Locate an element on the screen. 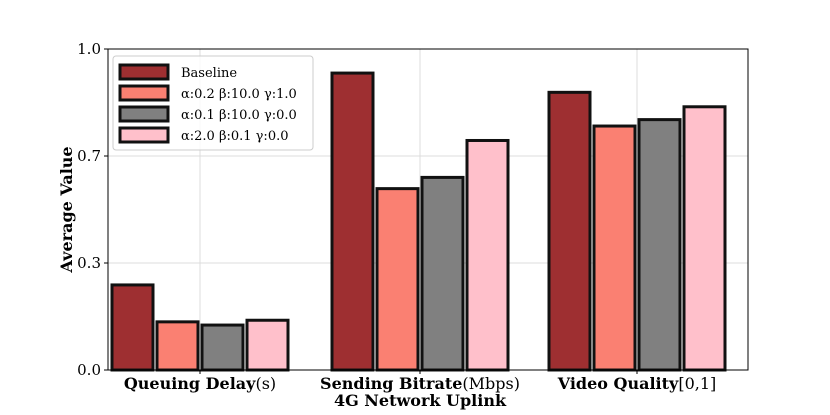  y-tick-label: 0.0 is located at coordinates (89, 370).